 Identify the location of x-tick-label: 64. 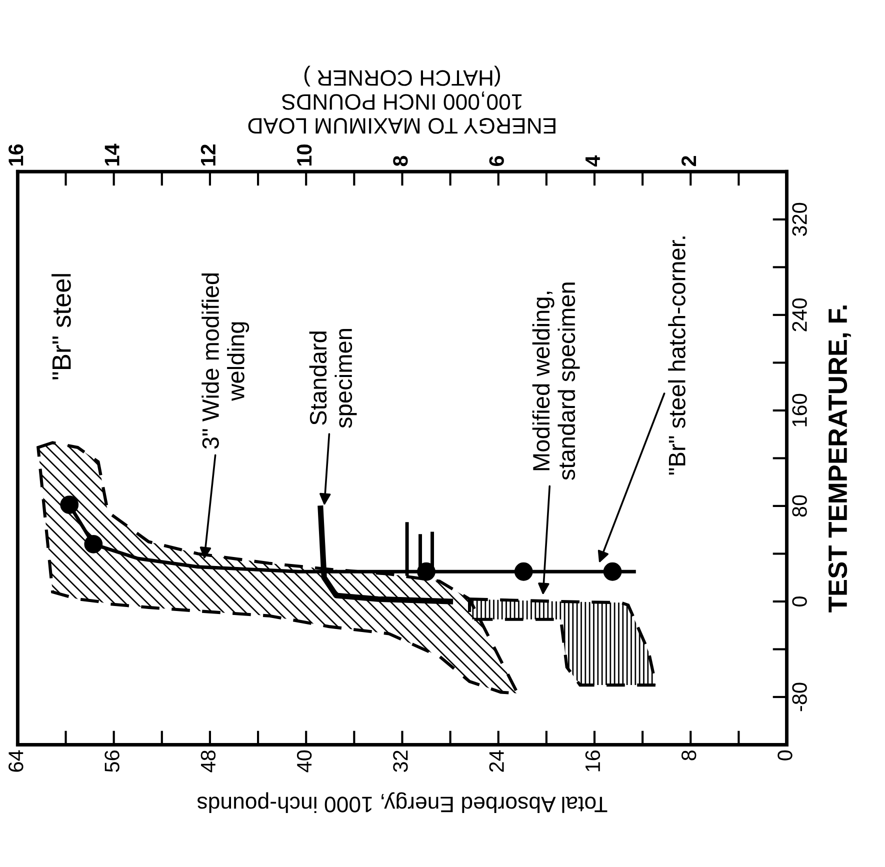
(16, 761).